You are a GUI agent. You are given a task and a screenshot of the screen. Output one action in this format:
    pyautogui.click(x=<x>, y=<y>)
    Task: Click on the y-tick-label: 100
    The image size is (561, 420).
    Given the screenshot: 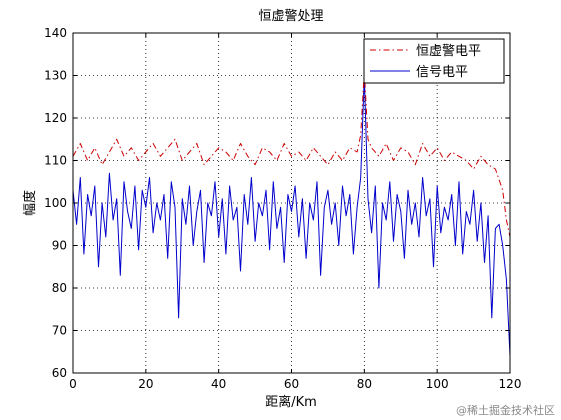 What is the action you would take?
    pyautogui.click(x=55, y=203)
    